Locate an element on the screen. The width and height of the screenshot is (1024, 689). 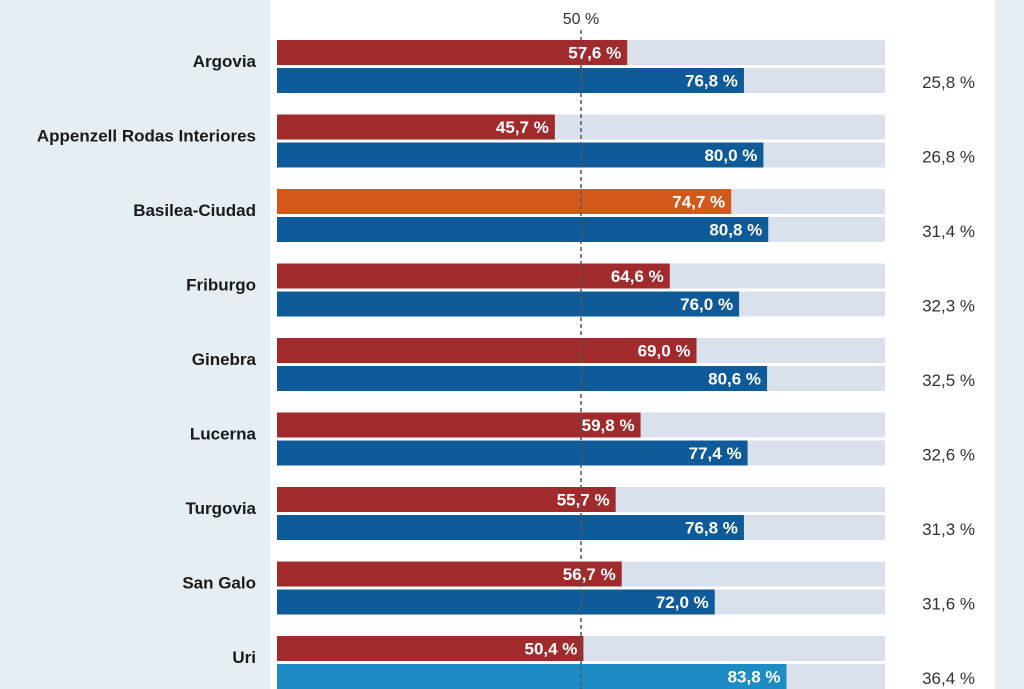
right-value-label: 31,3 % is located at coordinates (948, 529).